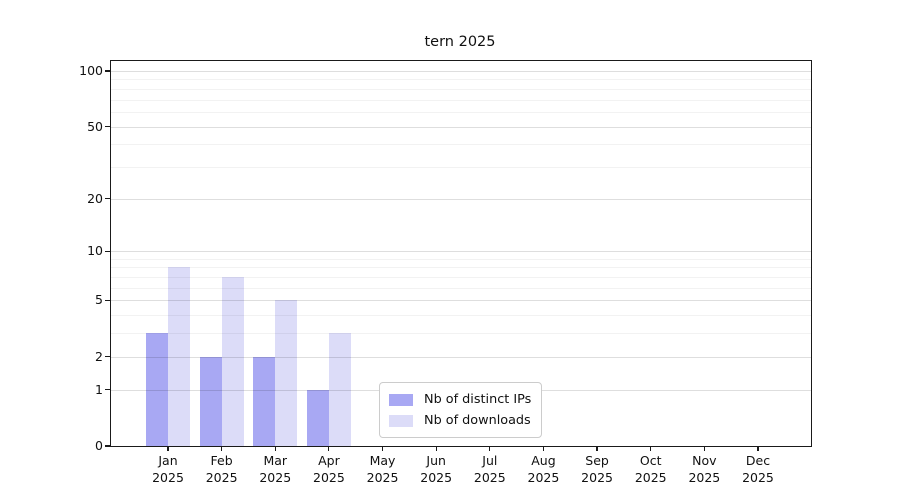 This screenshot has width=900, height=500. I want to click on x-axis-tick-label: Oct 2025, so click(651, 469).